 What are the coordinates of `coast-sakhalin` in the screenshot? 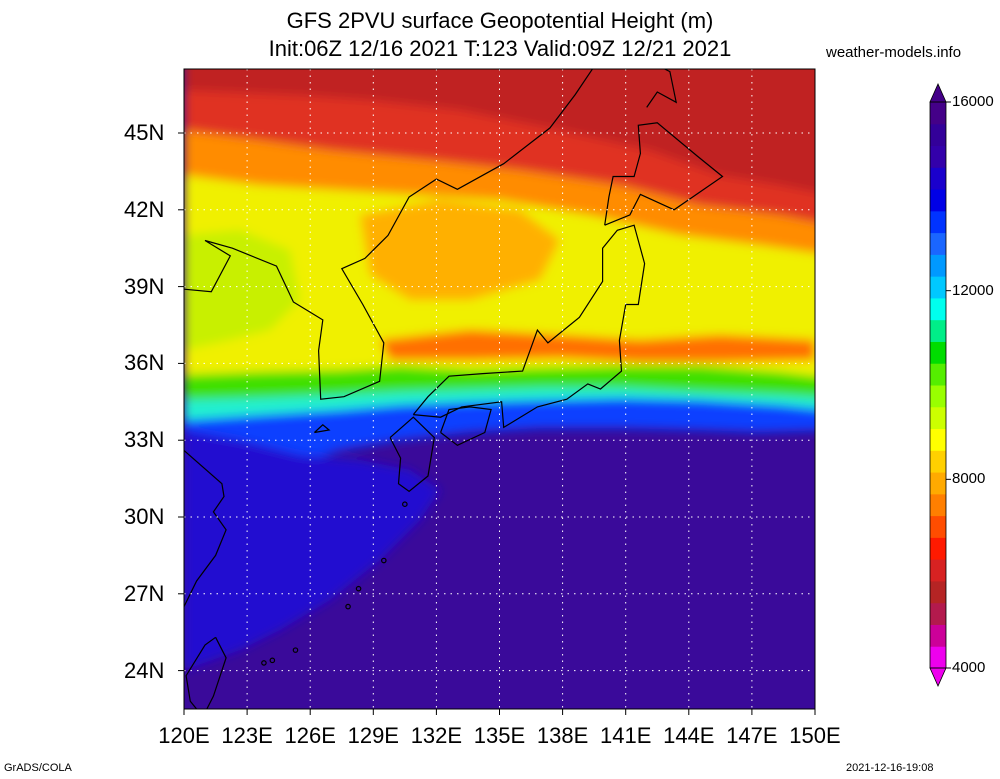 It's located at (662, 88).